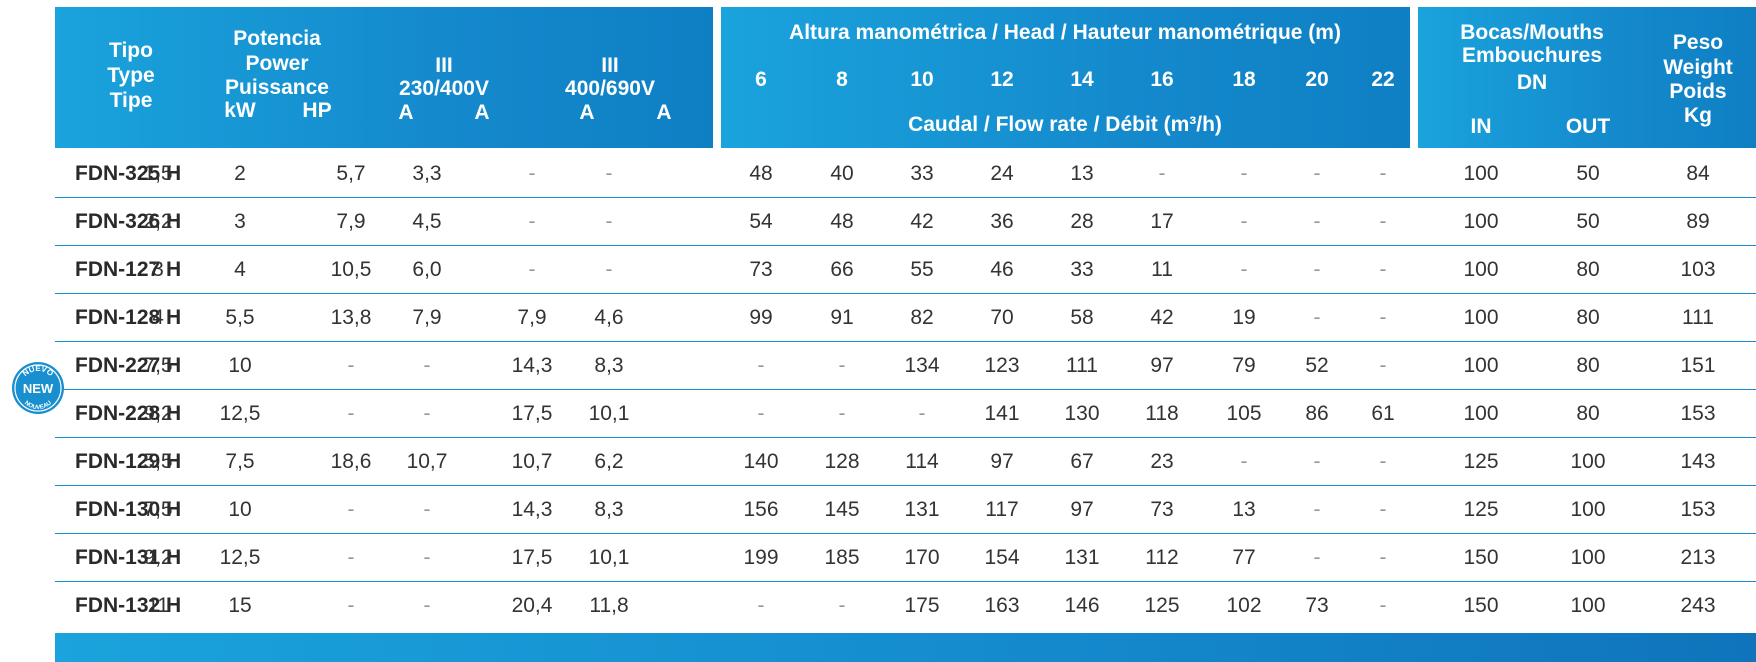 The width and height of the screenshot is (1756, 662). Describe the element at coordinates (351, 173) in the screenshot. I see `a230-cell: 5,7` at that location.